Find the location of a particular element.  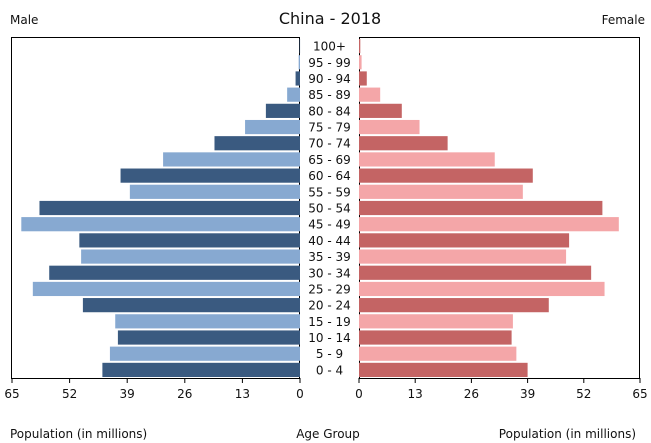

age-group-label: 25 - 29 is located at coordinates (329, 289).